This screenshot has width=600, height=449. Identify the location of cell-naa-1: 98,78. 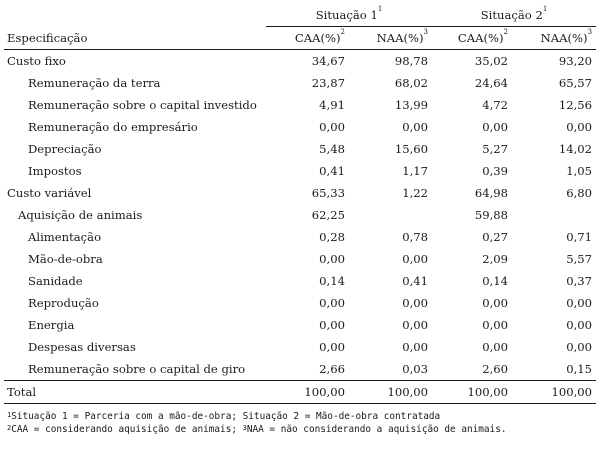
(411, 61).